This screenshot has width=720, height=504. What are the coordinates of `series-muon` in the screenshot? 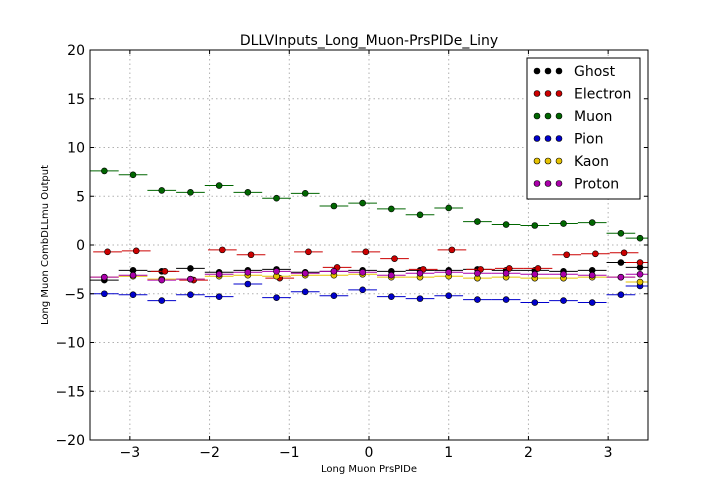 It's located at (369, 204).